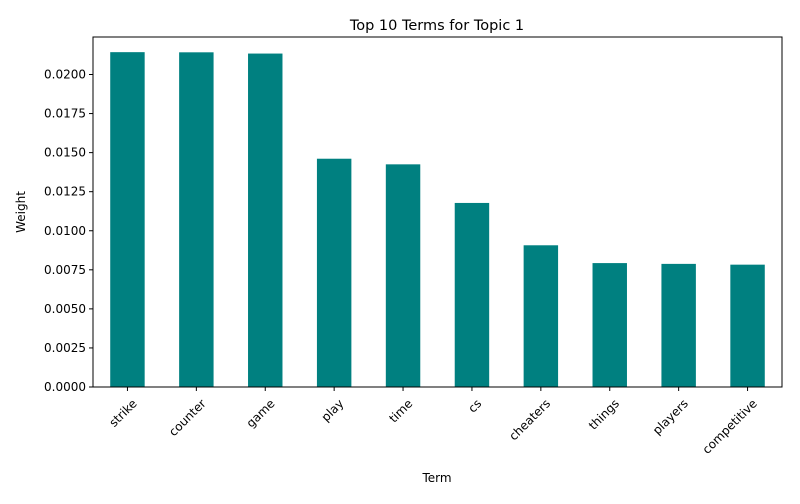 The width and height of the screenshot is (800, 504). I want to click on bar-strike, so click(127, 219).